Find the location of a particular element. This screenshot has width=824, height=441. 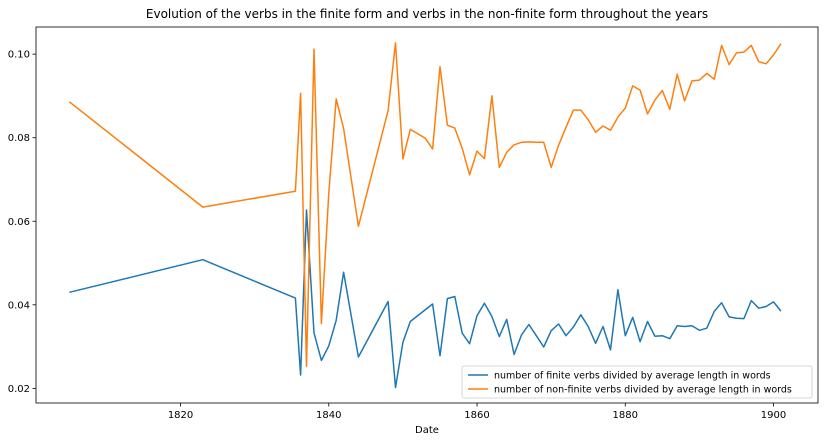

x-tick-label: 1820 is located at coordinates (180, 415).